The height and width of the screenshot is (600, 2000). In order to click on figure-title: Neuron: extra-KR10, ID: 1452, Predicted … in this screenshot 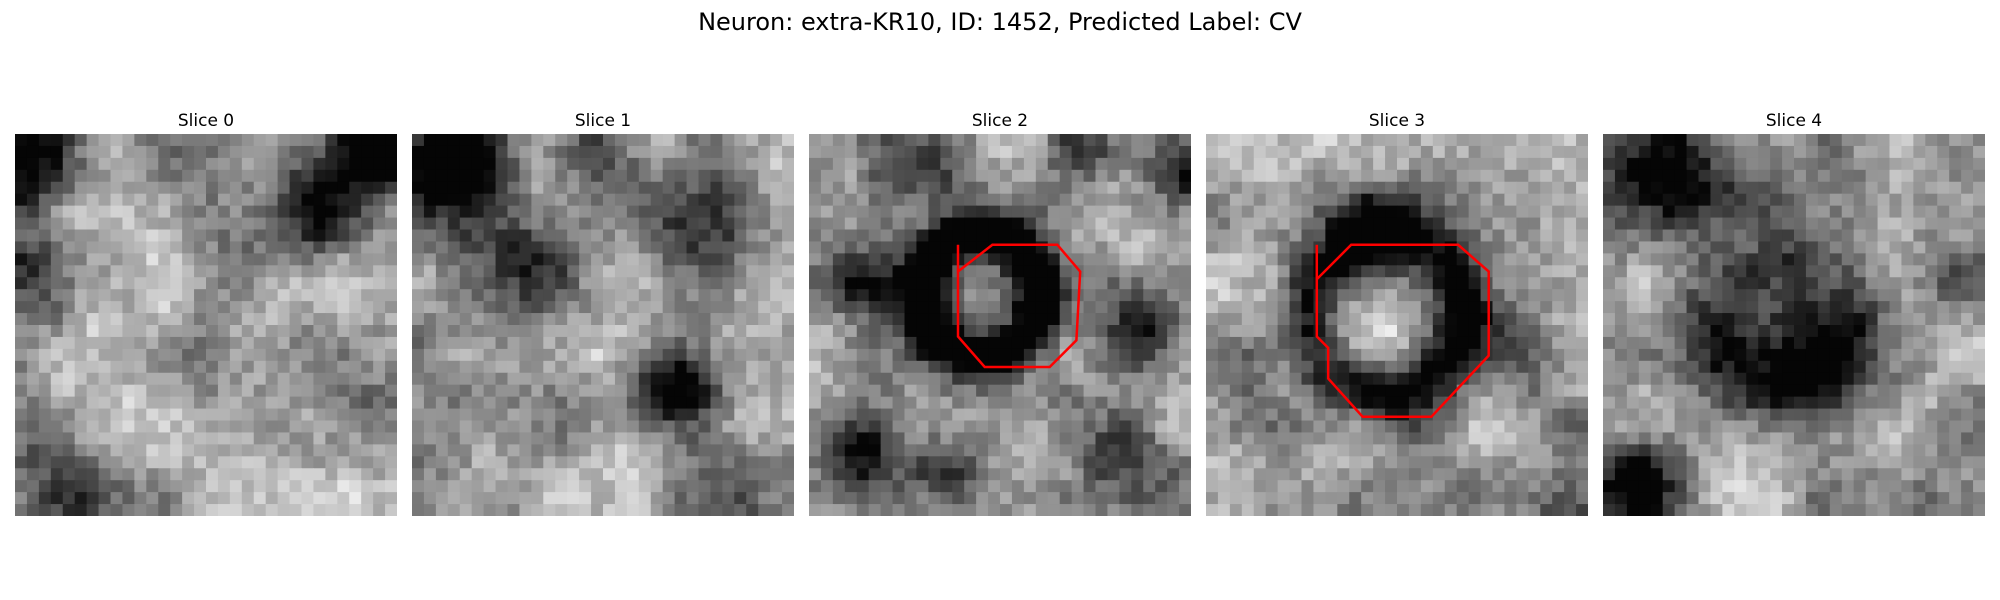, I will do `click(1000, 22)`.